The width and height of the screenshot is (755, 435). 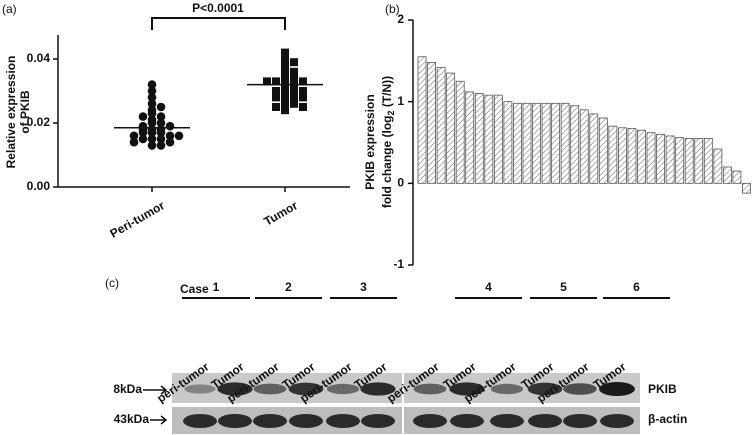 I want to click on arrow, so click(x=164, y=420).